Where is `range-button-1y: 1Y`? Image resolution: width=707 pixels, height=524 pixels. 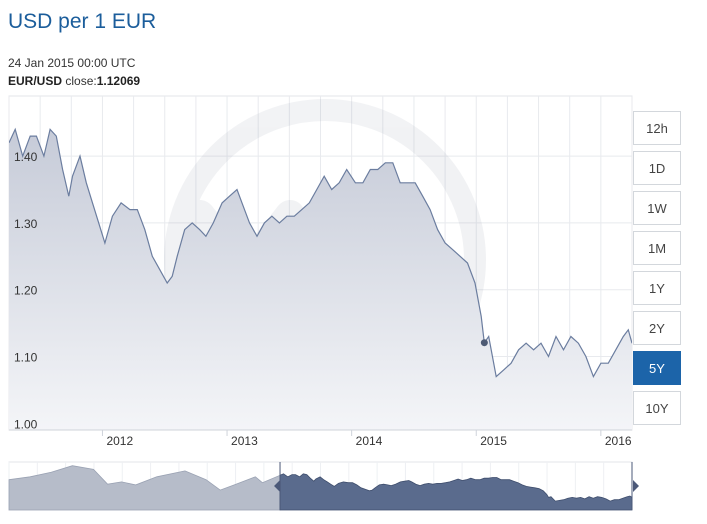 range-button-1y: 1Y is located at coordinates (657, 288).